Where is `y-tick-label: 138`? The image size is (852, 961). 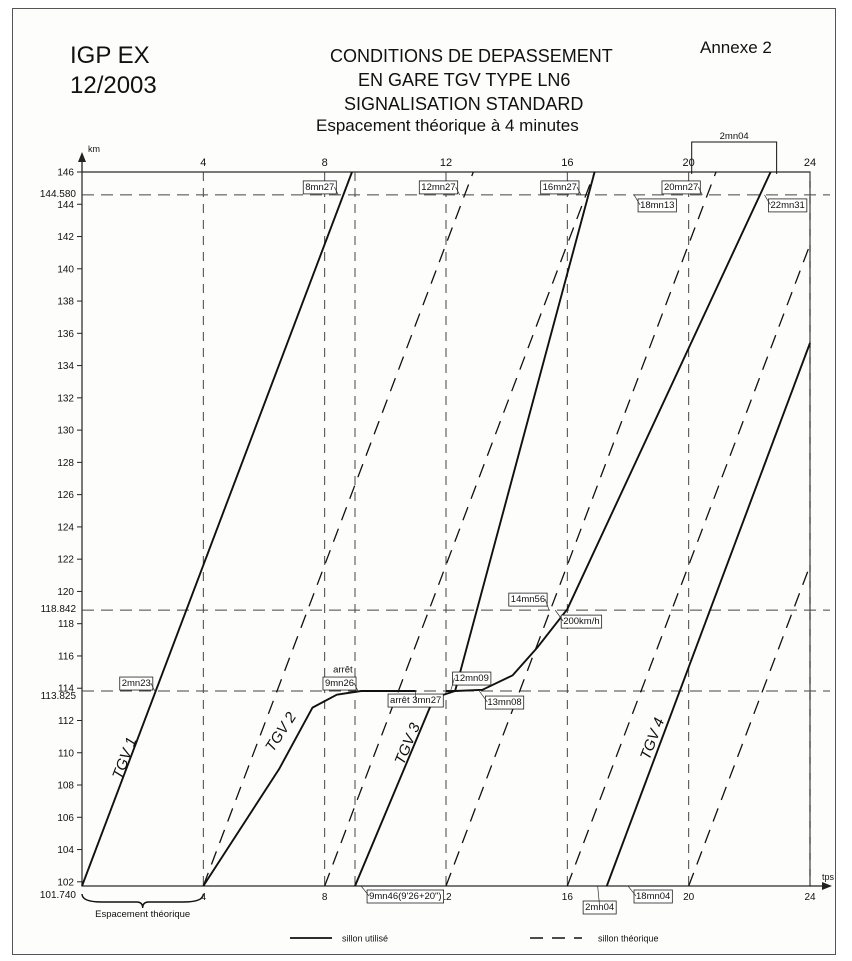 y-tick-label: 138 is located at coordinates (65, 302).